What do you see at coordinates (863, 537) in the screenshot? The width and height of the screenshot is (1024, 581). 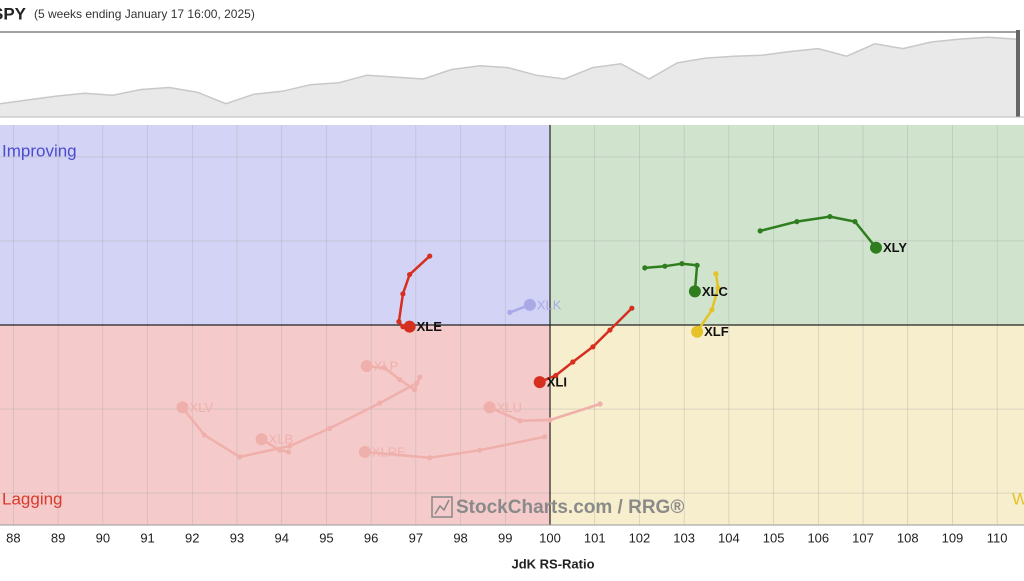 I see `x-tick-label: 107` at bounding box center [863, 537].